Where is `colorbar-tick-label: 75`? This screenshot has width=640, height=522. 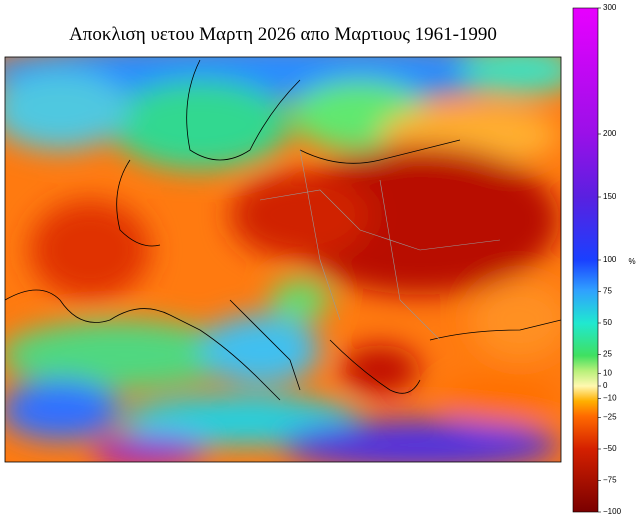 colorbar-tick-label: 75 is located at coordinates (607, 291).